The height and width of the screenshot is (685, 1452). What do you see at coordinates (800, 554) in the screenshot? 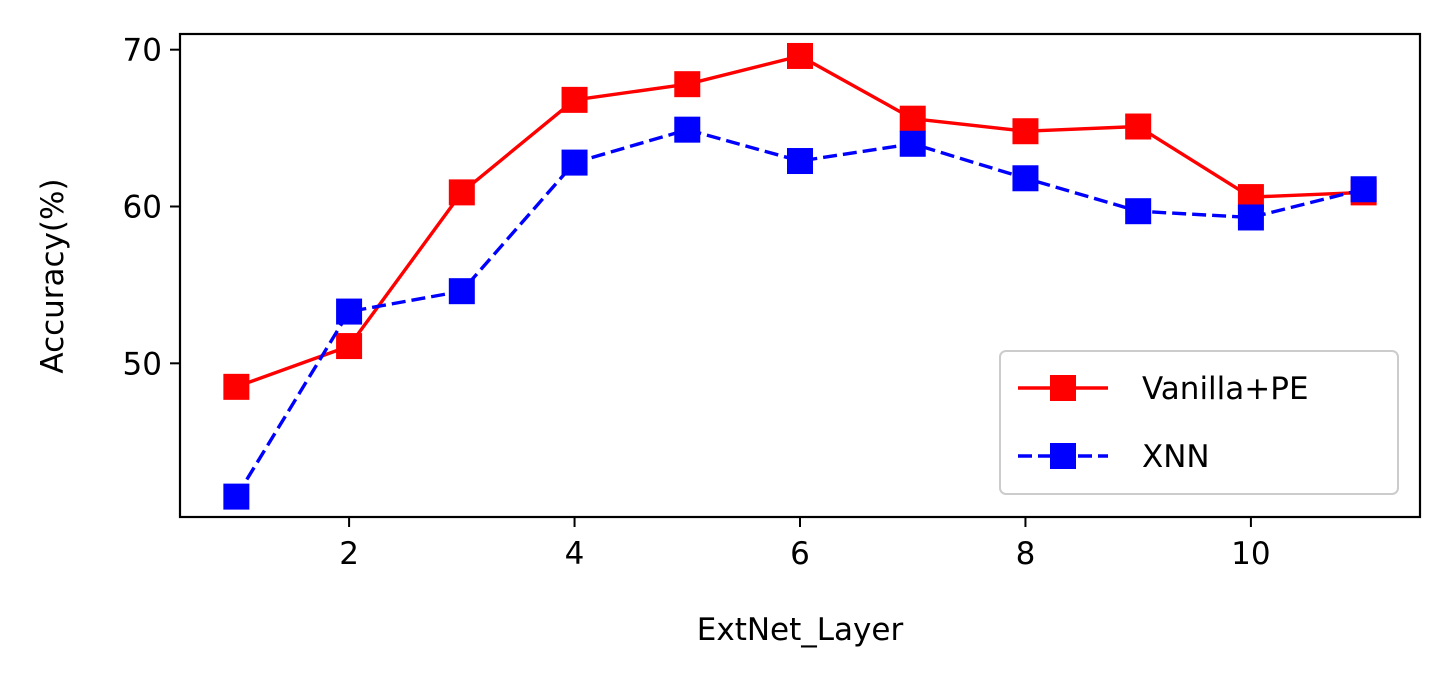
I see `x-tick-label: 6` at bounding box center [800, 554].